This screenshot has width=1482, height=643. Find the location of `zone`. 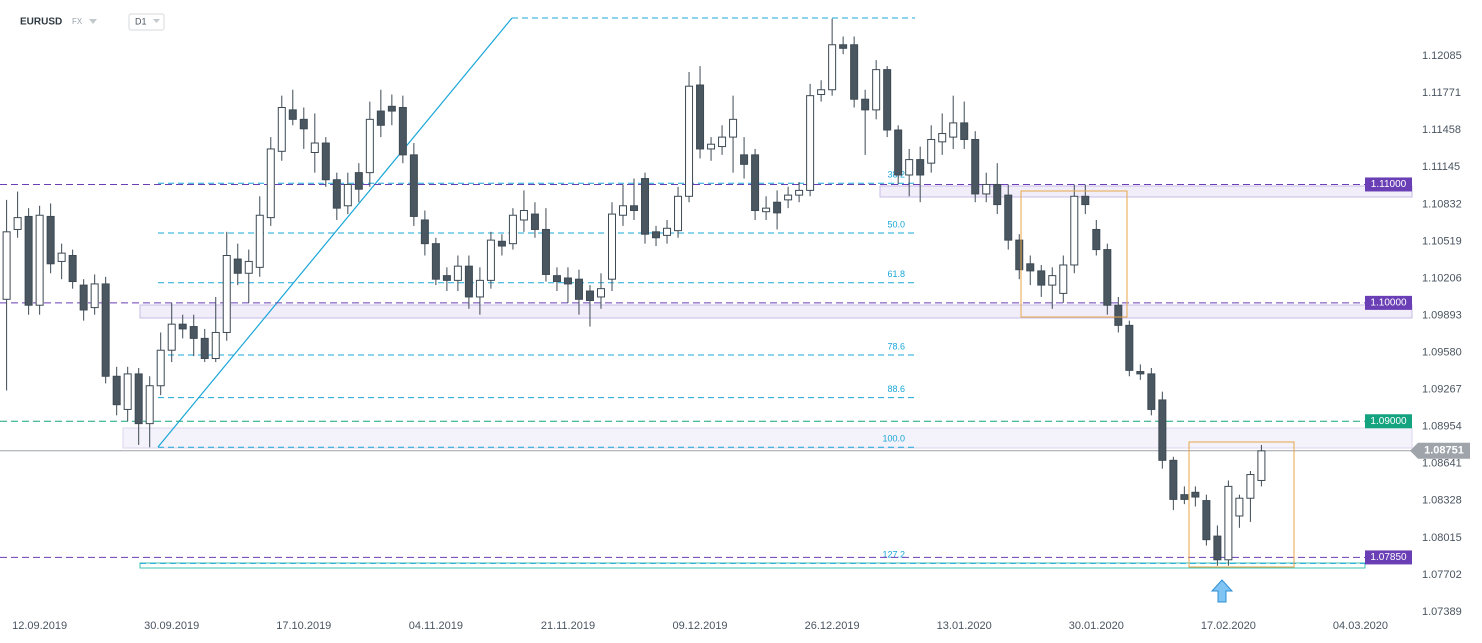

zone is located at coordinates (767, 438).